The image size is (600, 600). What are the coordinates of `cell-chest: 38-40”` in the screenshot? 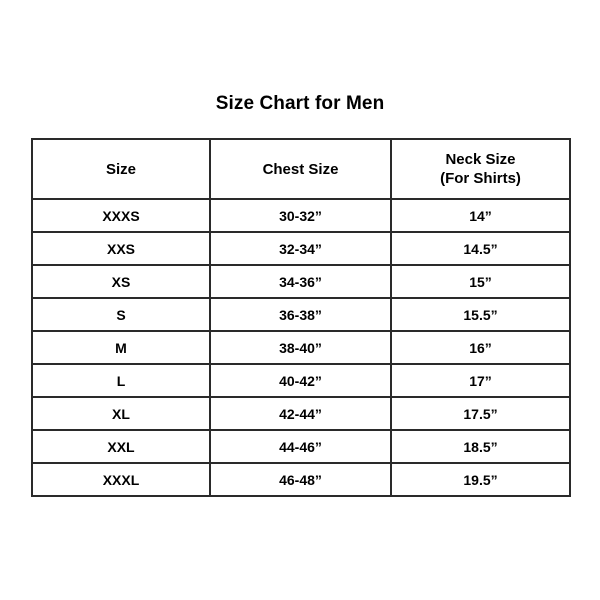 It's located at (300, 347).